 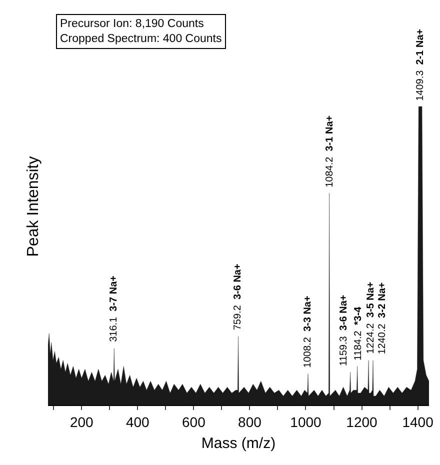 What do you see at coordinates (132, 24) in the screenshot?
I see `text: Precursor Ion: 8,190 Counts` at bounding box center [132, 24].